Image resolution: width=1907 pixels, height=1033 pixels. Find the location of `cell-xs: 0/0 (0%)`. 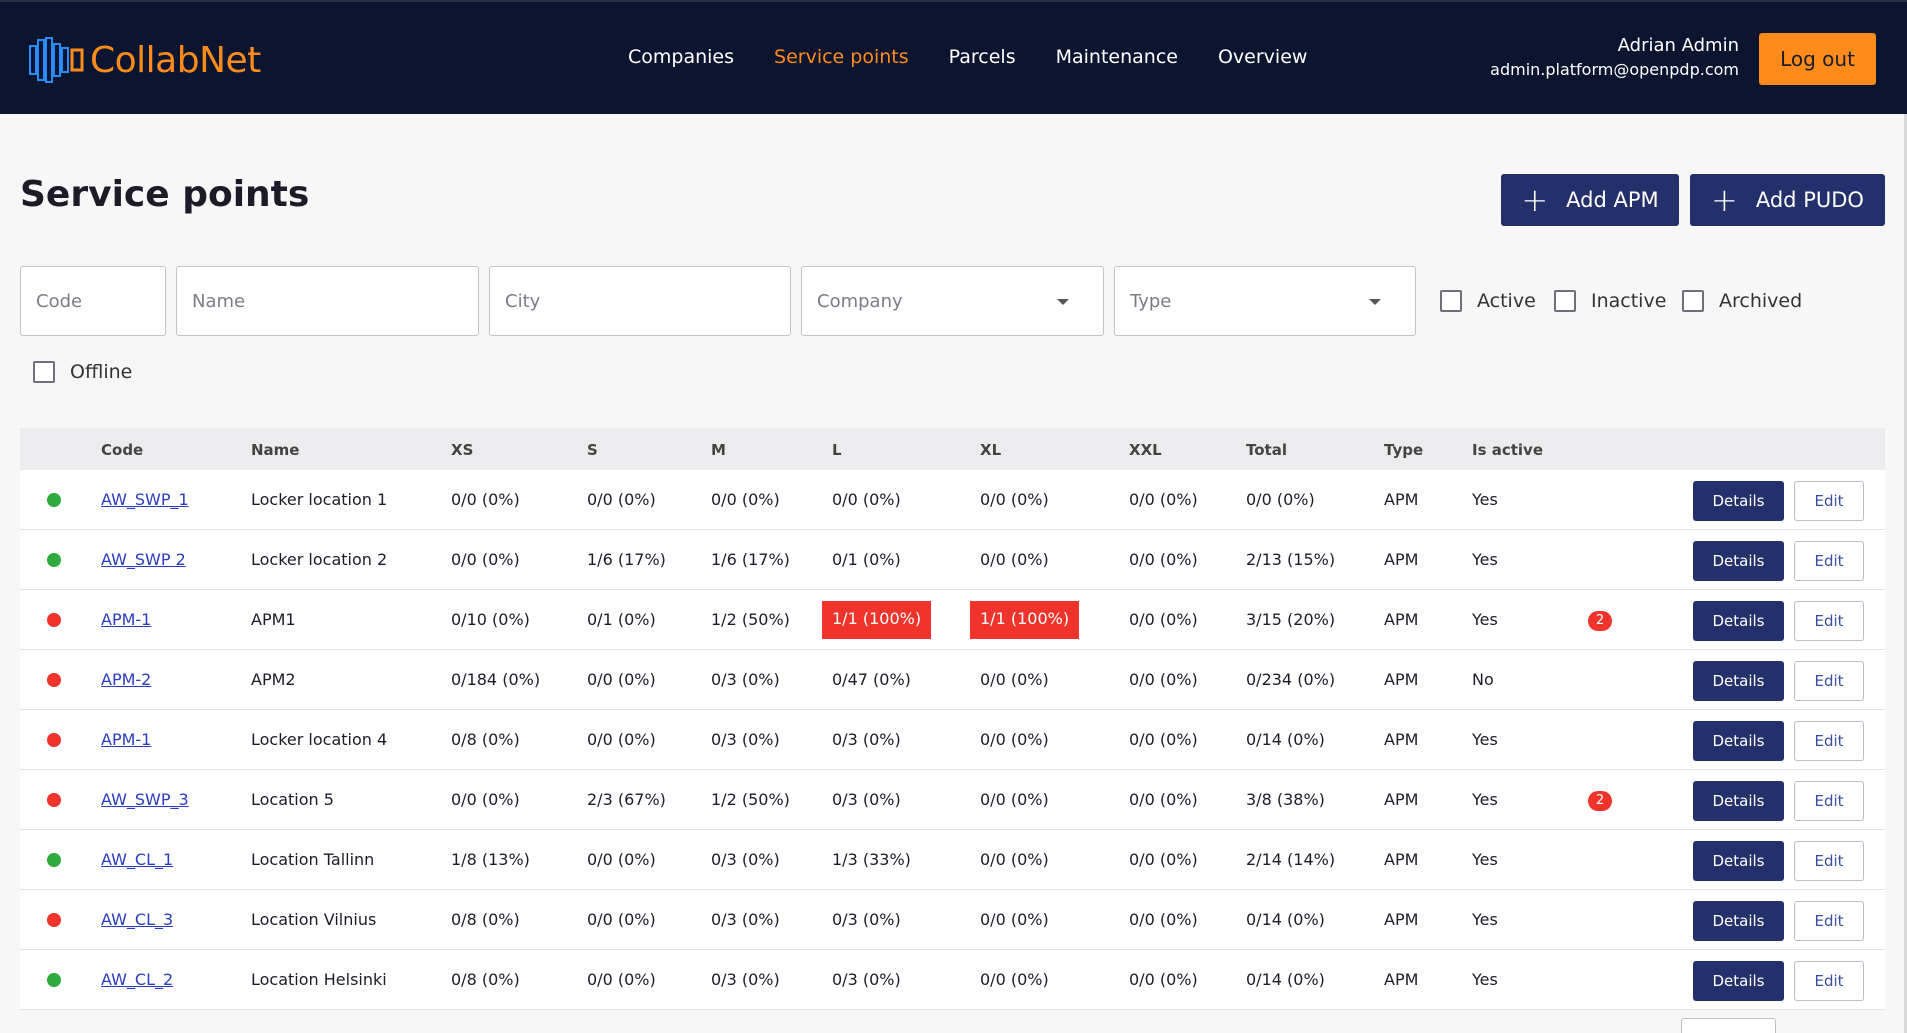

cell-xs: 0/0 (0%) is located at coordinates (485, 499).